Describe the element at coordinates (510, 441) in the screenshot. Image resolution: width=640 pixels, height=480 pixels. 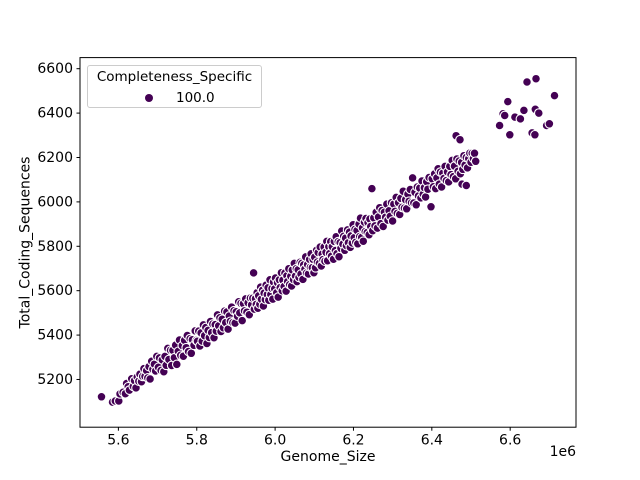
I see `x-tick-label: 6.6` at that location.